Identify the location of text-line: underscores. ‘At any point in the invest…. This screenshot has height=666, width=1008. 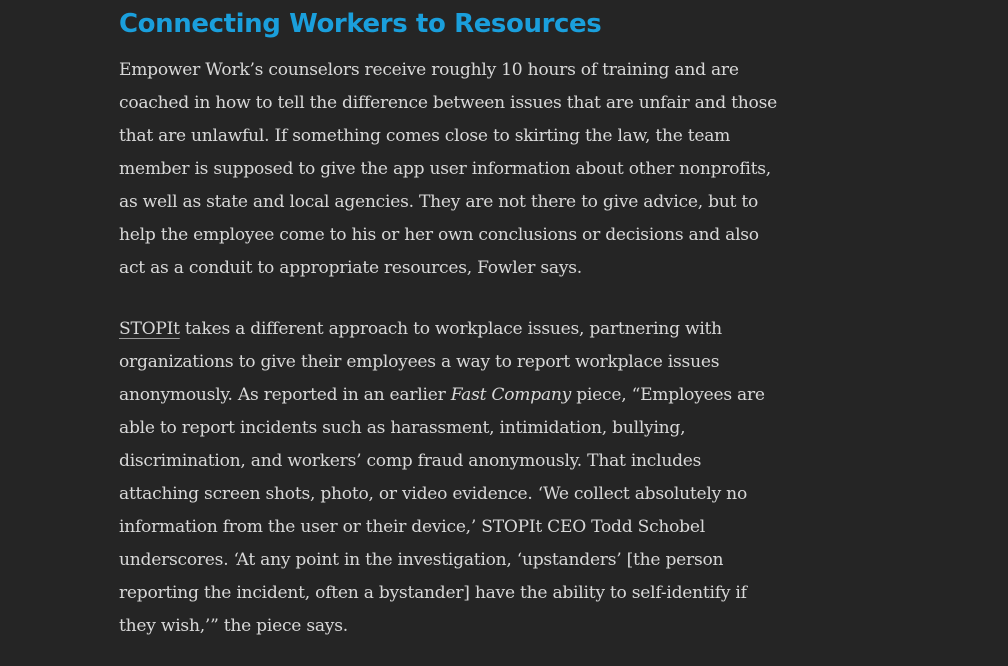
(421, 560).